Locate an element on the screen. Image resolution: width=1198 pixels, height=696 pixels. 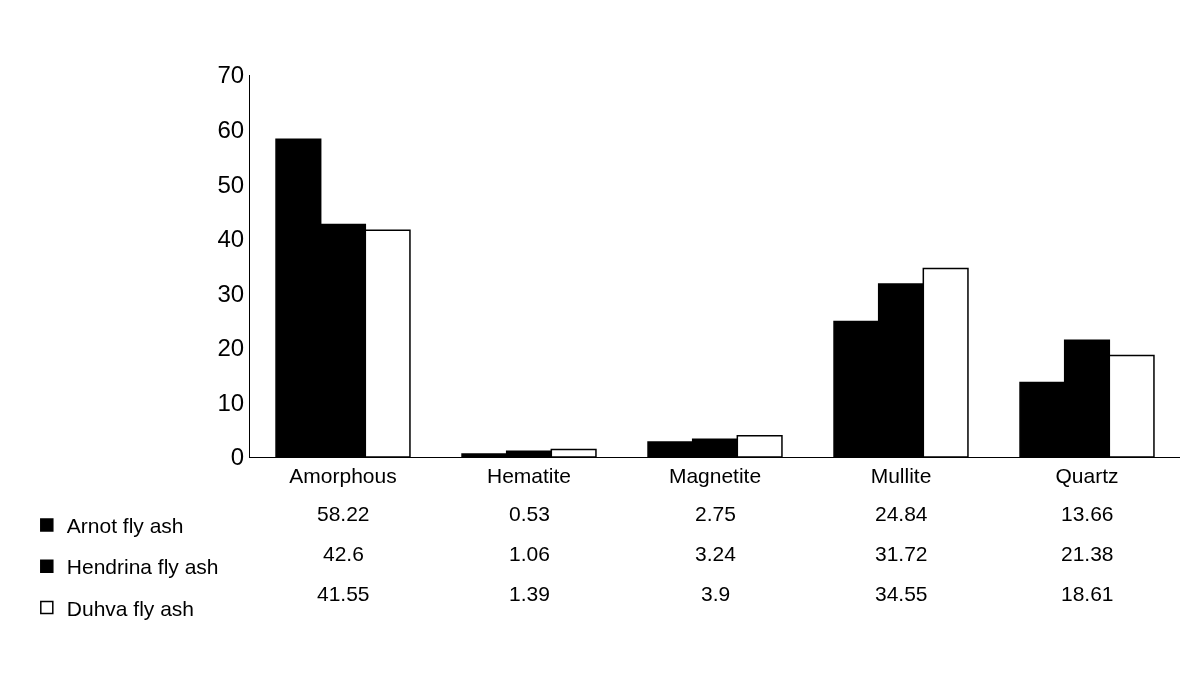
y-tick-label: 40 is located at coordinates (231, 239).